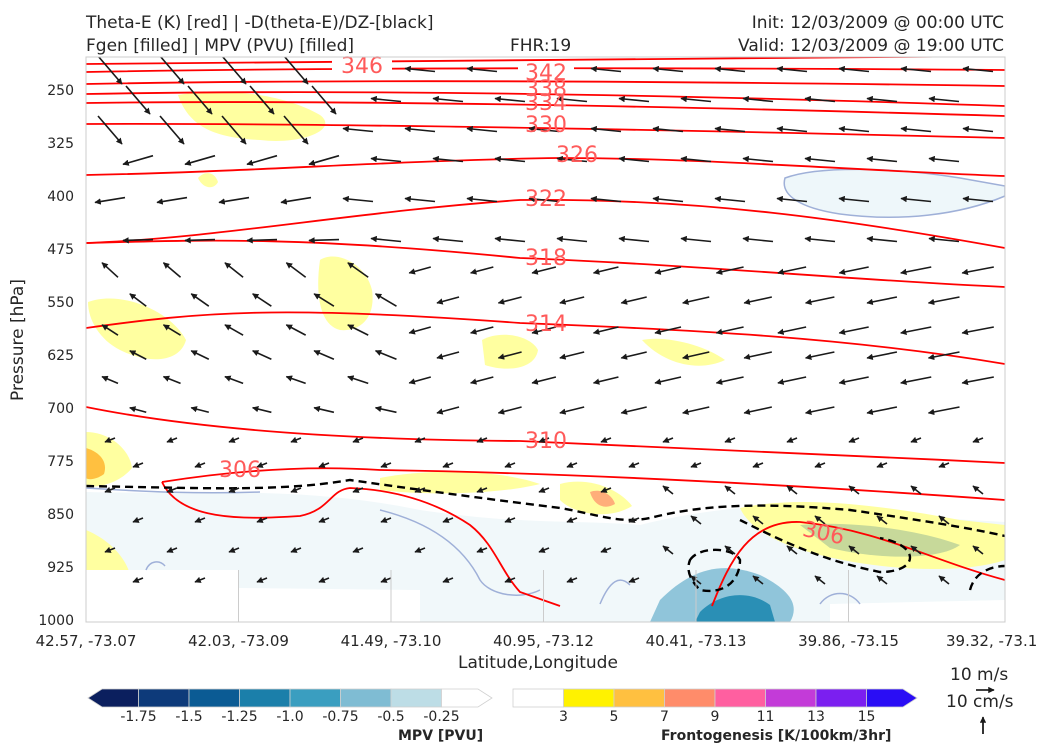 This screenshot has height=750, width=1050. What do you see at coordinates (664, 717) in the screenshot?
I see `colorbar-tick-label: 7` at bounding box center [664, 717].